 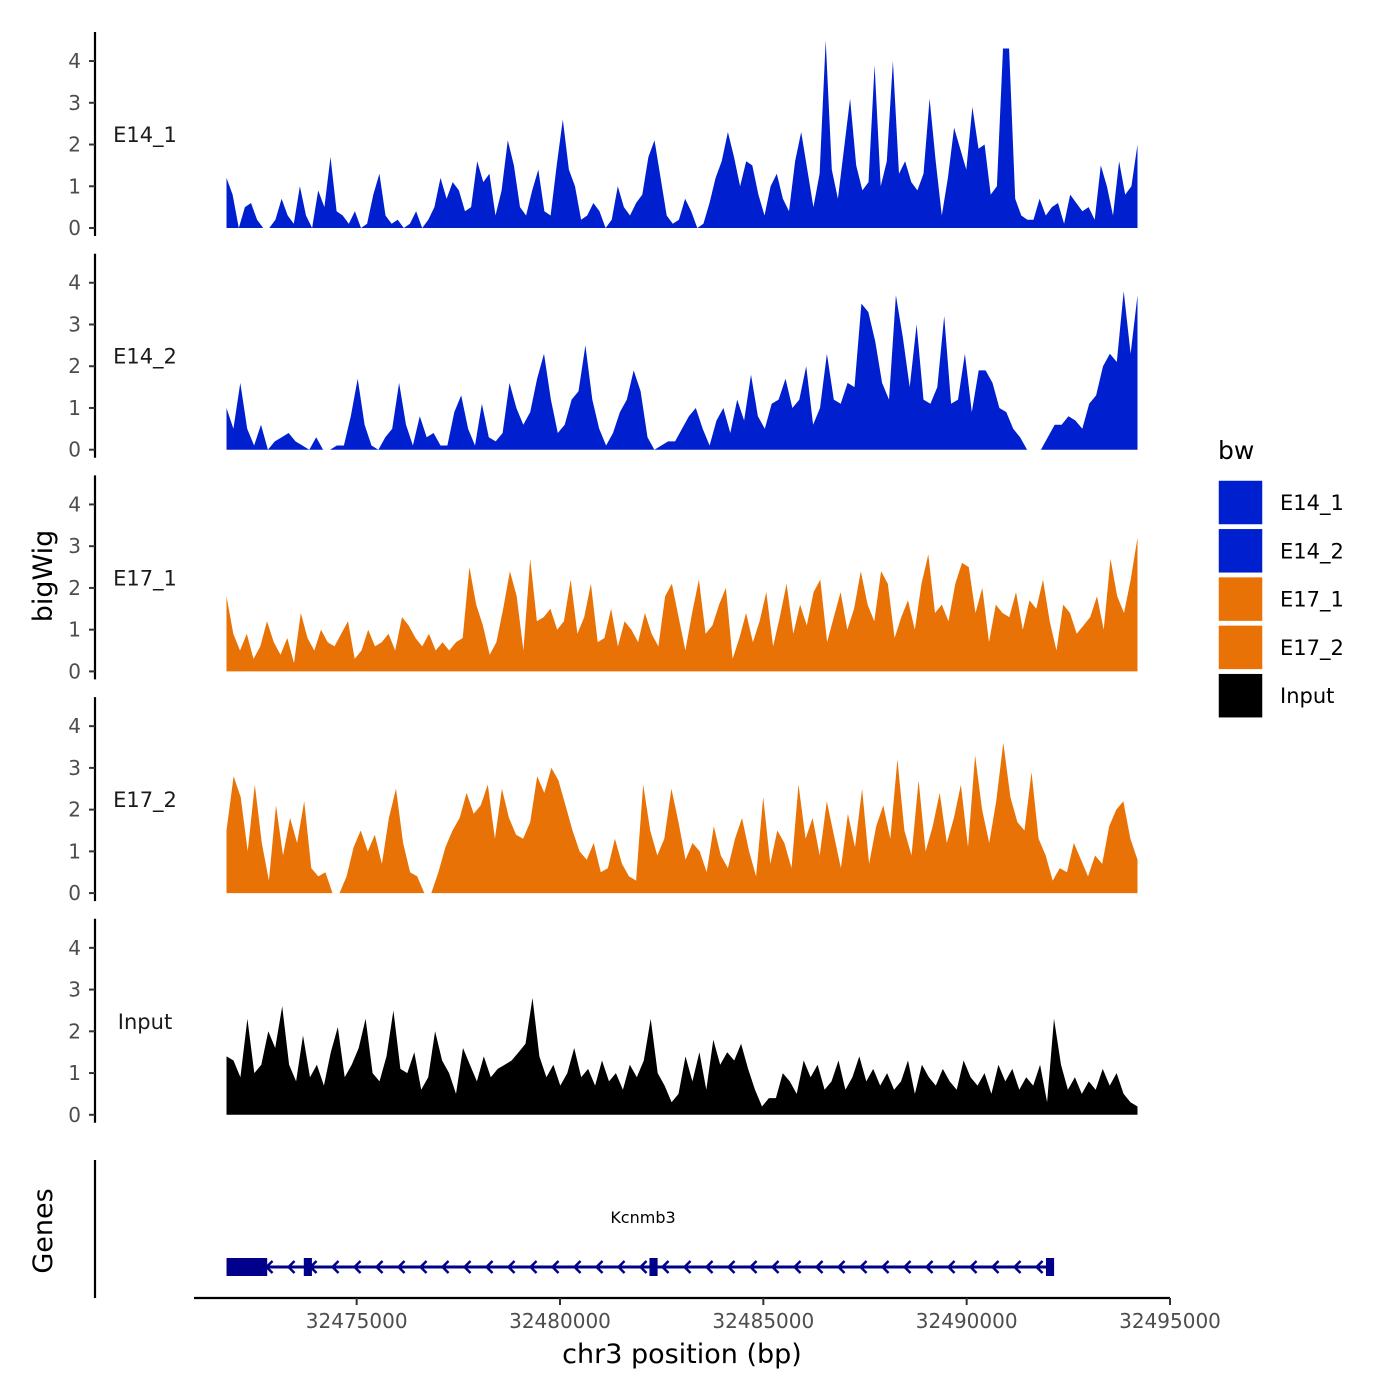 I want to click on x-tick-label: 32495000, so click(x=1170, y=1321).